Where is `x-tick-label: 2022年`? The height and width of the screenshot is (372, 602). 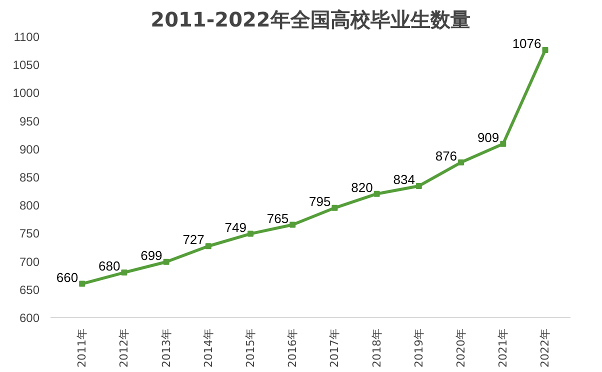
x-tick-label: 2022年 is located at coordinates (545, 348).